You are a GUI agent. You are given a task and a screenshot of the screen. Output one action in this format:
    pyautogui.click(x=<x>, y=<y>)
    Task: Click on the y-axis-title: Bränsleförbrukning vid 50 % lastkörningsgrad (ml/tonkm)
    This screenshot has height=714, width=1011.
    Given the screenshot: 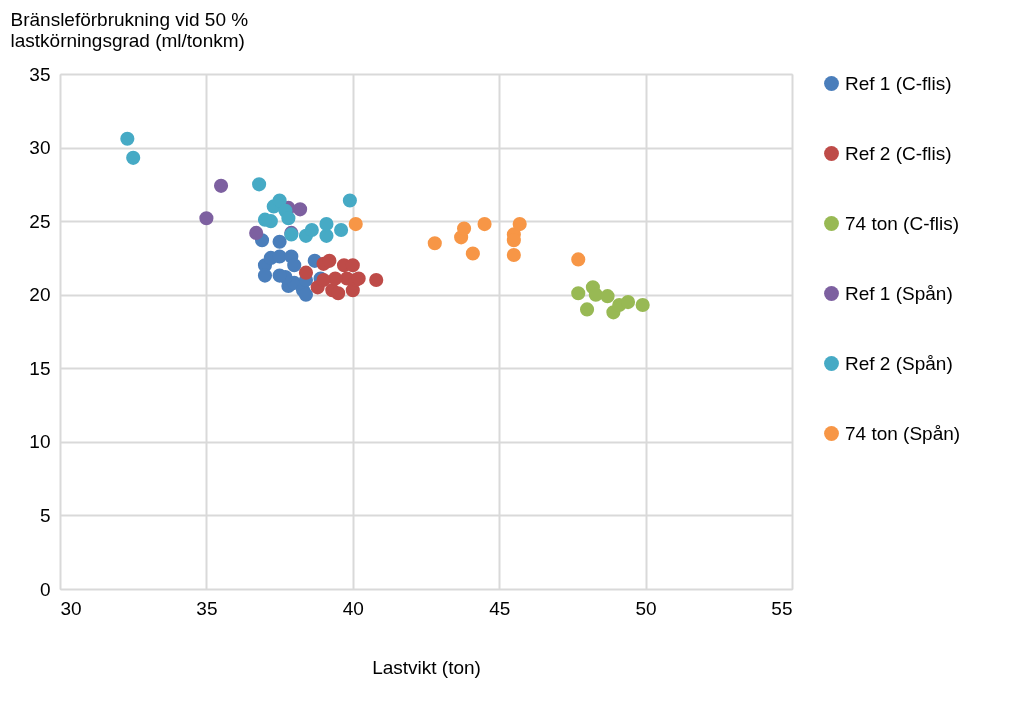 What is the action you would take?
    pyautogui.click(x=129, y=29)
    